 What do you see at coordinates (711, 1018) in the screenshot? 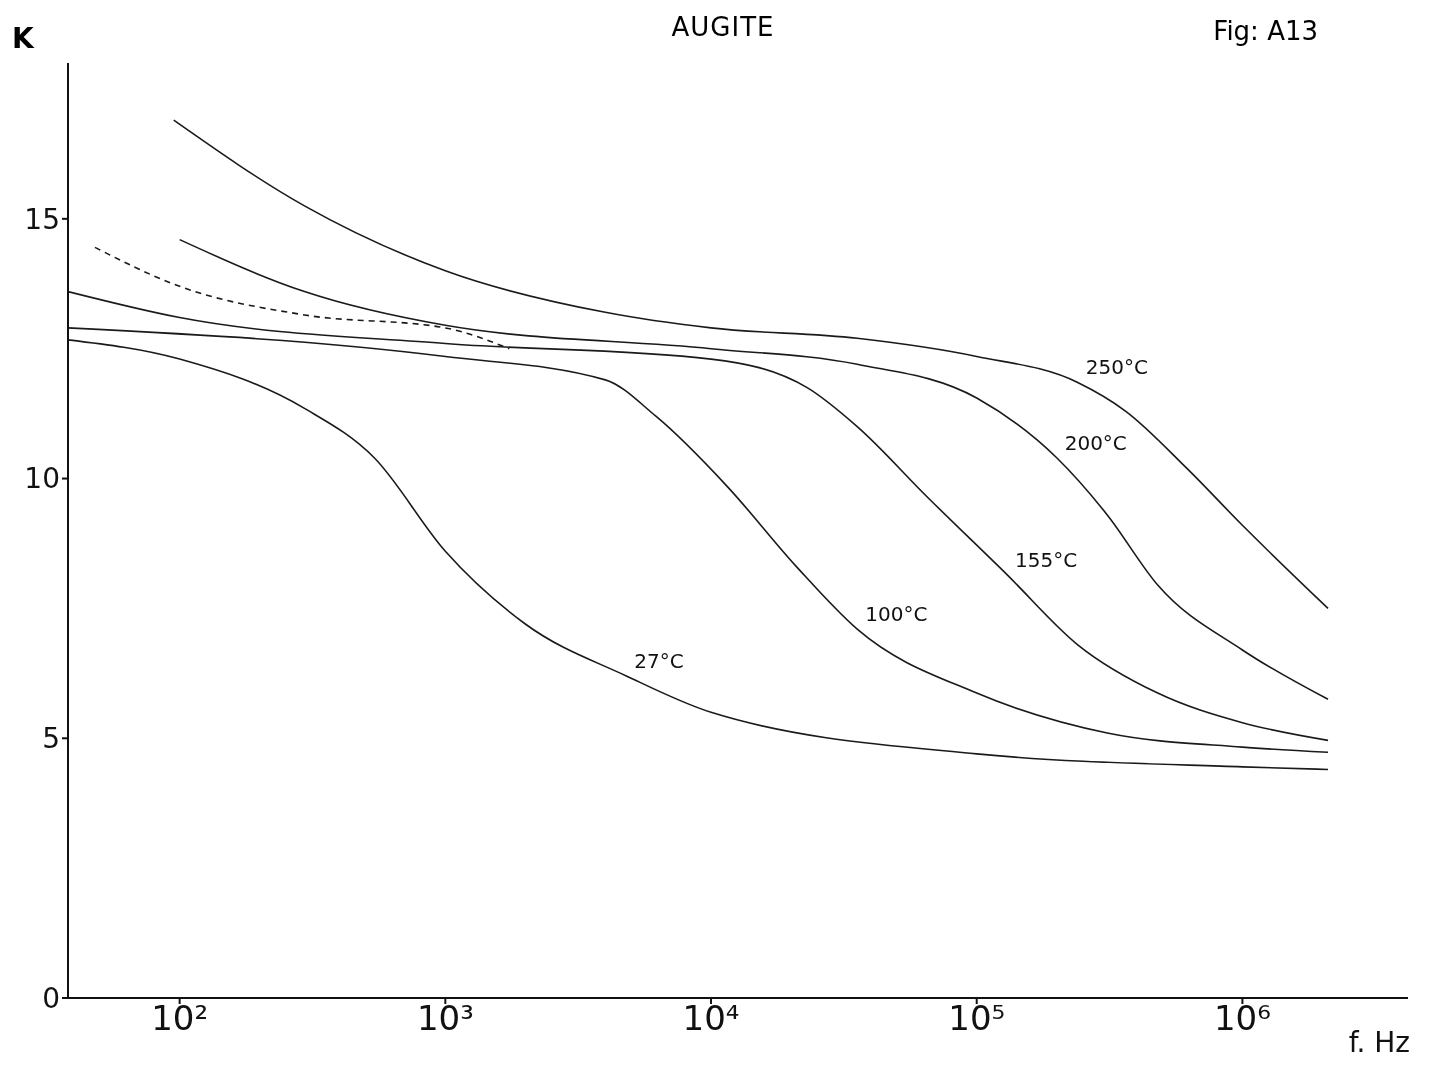
I see `x-tick-label: 10⁴` at bounding box center [711, 1018].